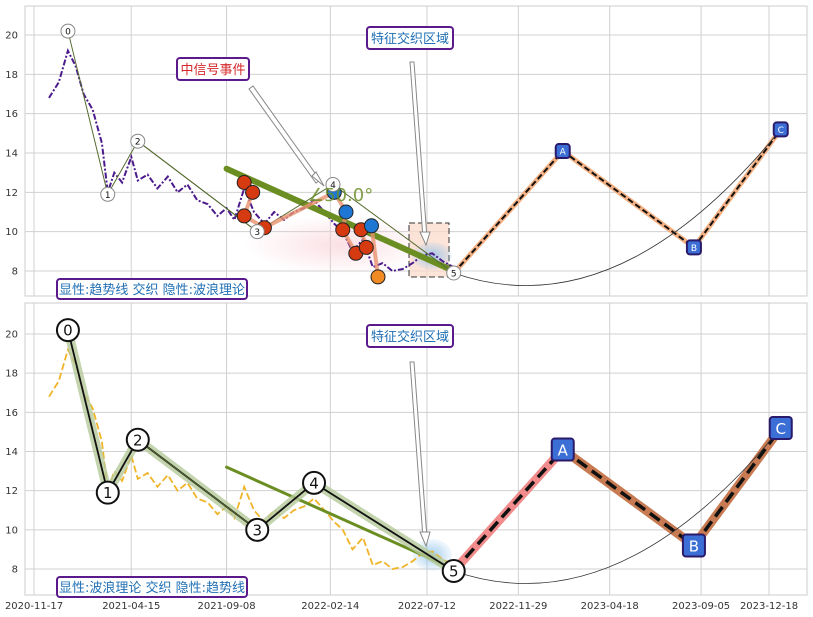  I want to click on top-projection, so click(617, 206).